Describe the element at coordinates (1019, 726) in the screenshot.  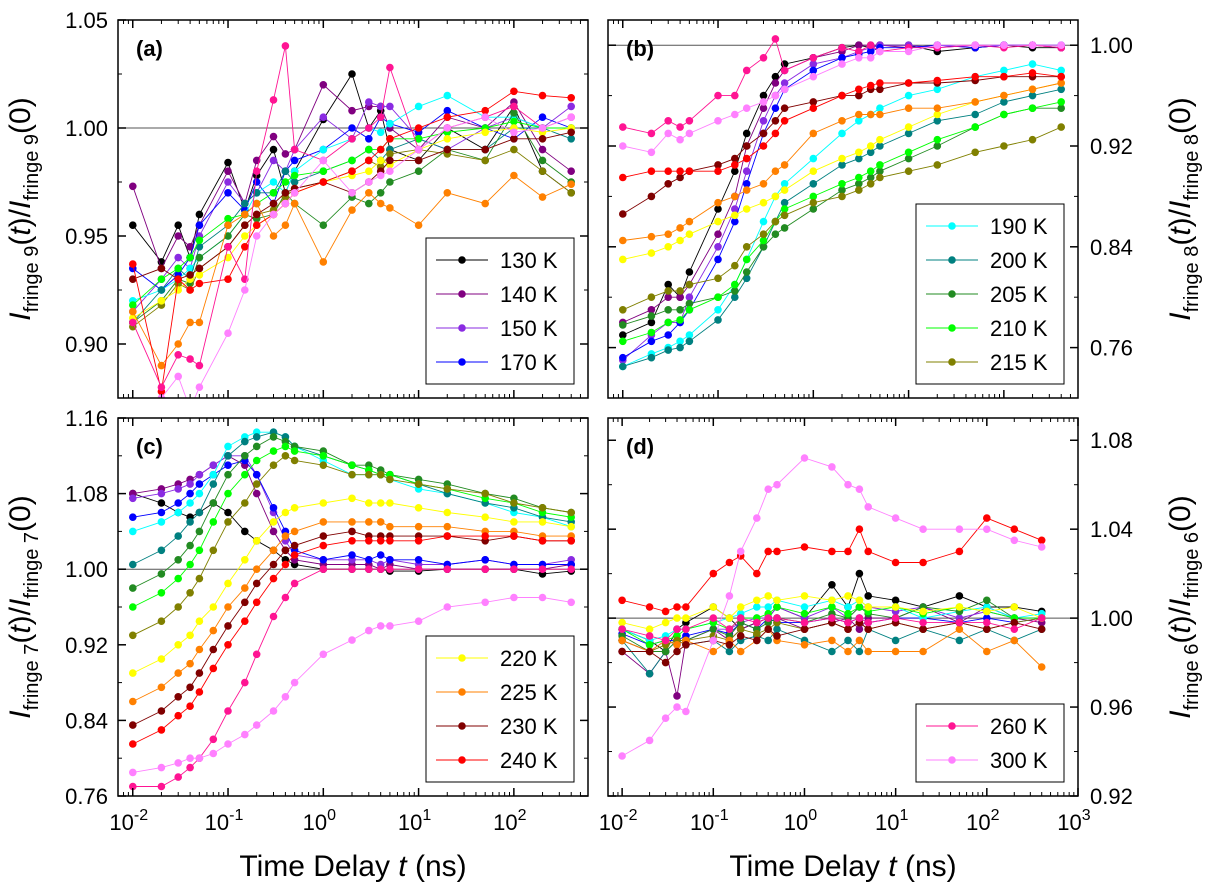
I see `legend-label: 260 K` at that location.